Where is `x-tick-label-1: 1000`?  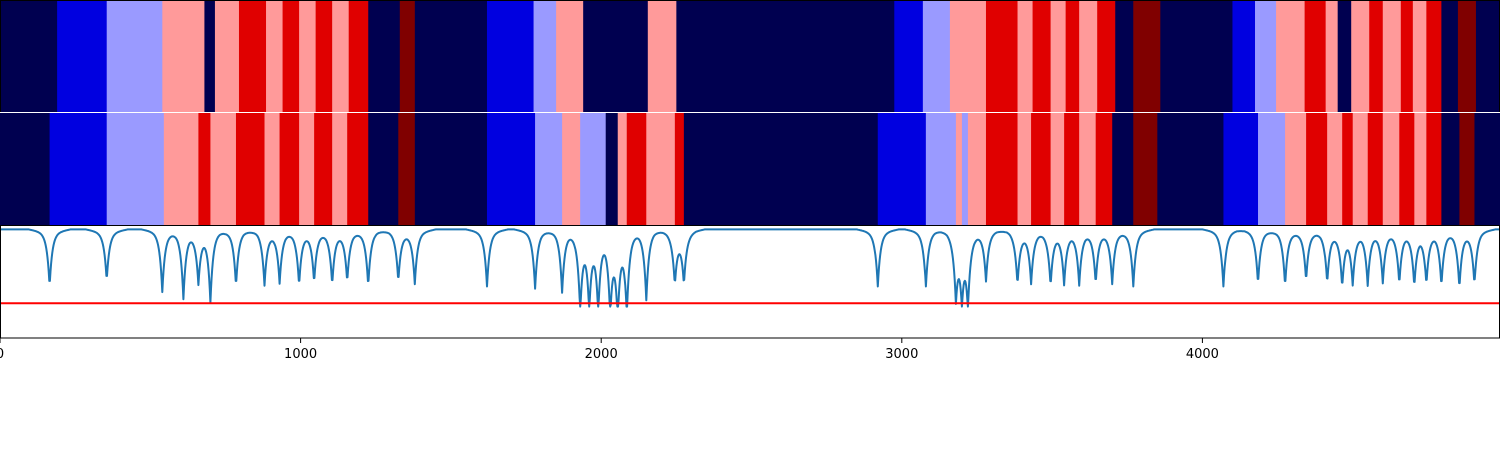 x-tick-label-1: 1000 is located at coordinates (300, 354).